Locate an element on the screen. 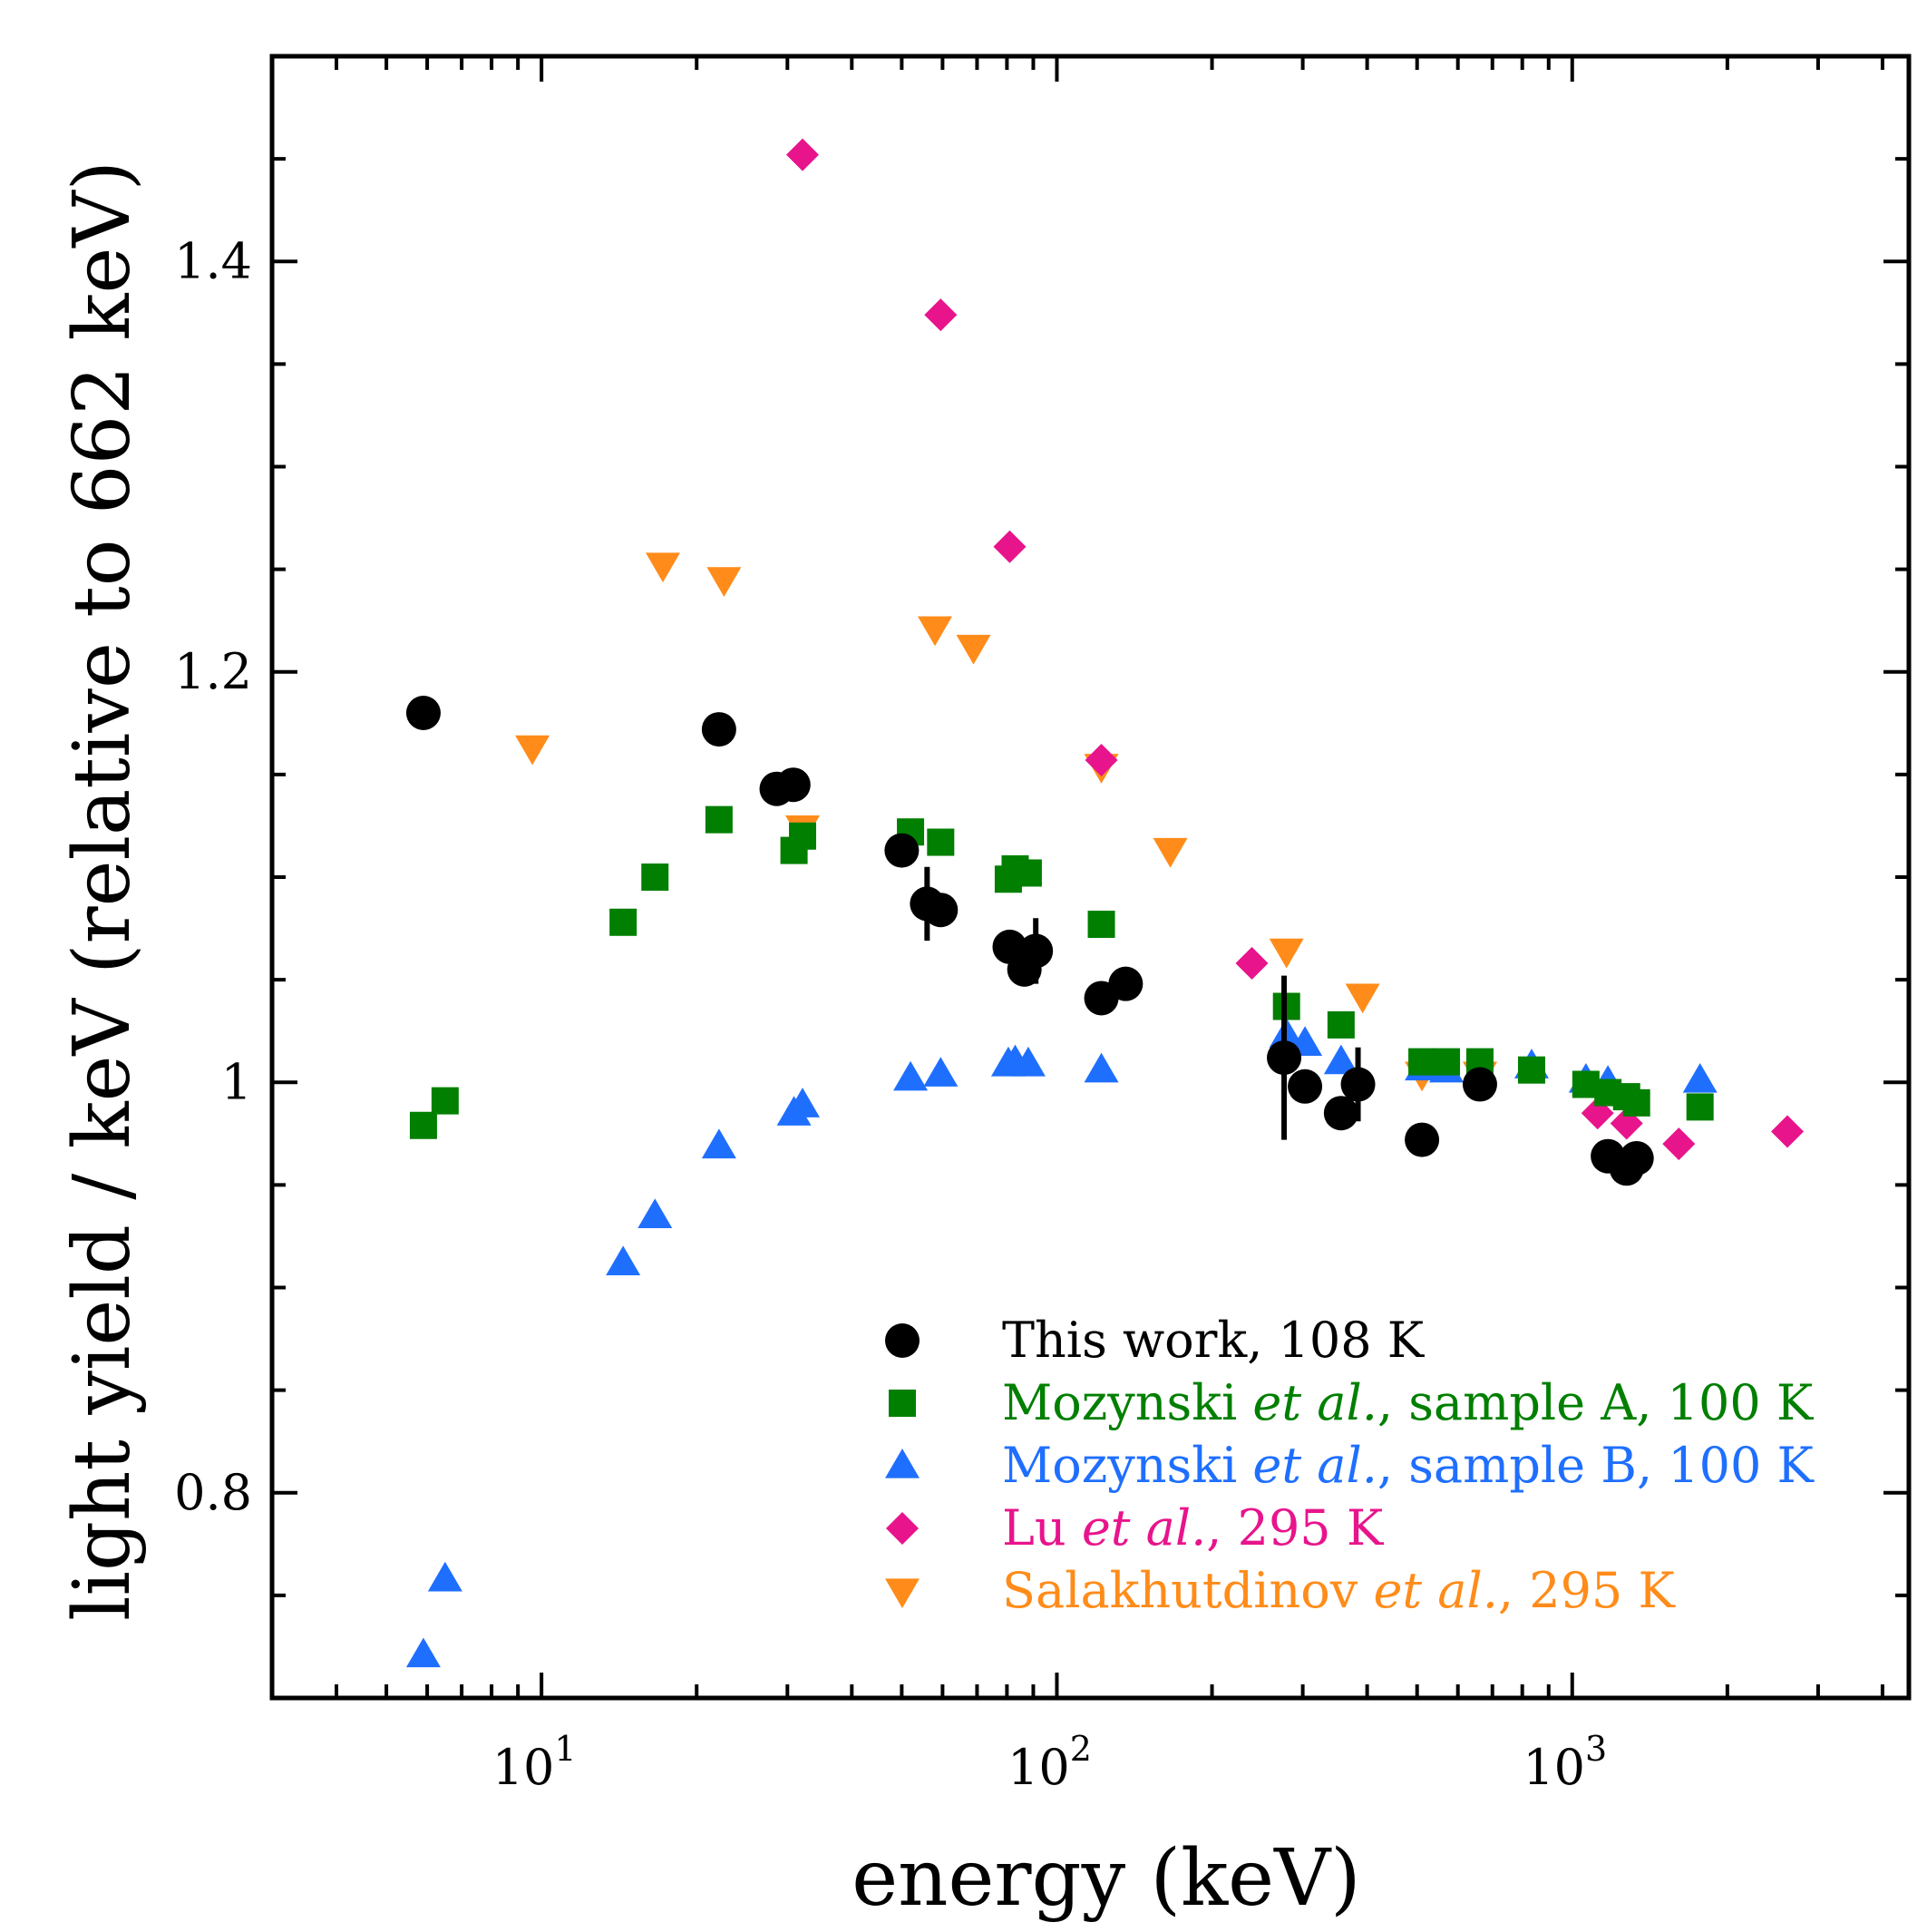 Image resolution: width=1927 pixels, height=1932 pixels. legend-entry: Lu et al., 295 K is located at coordinates (1135, 1527).